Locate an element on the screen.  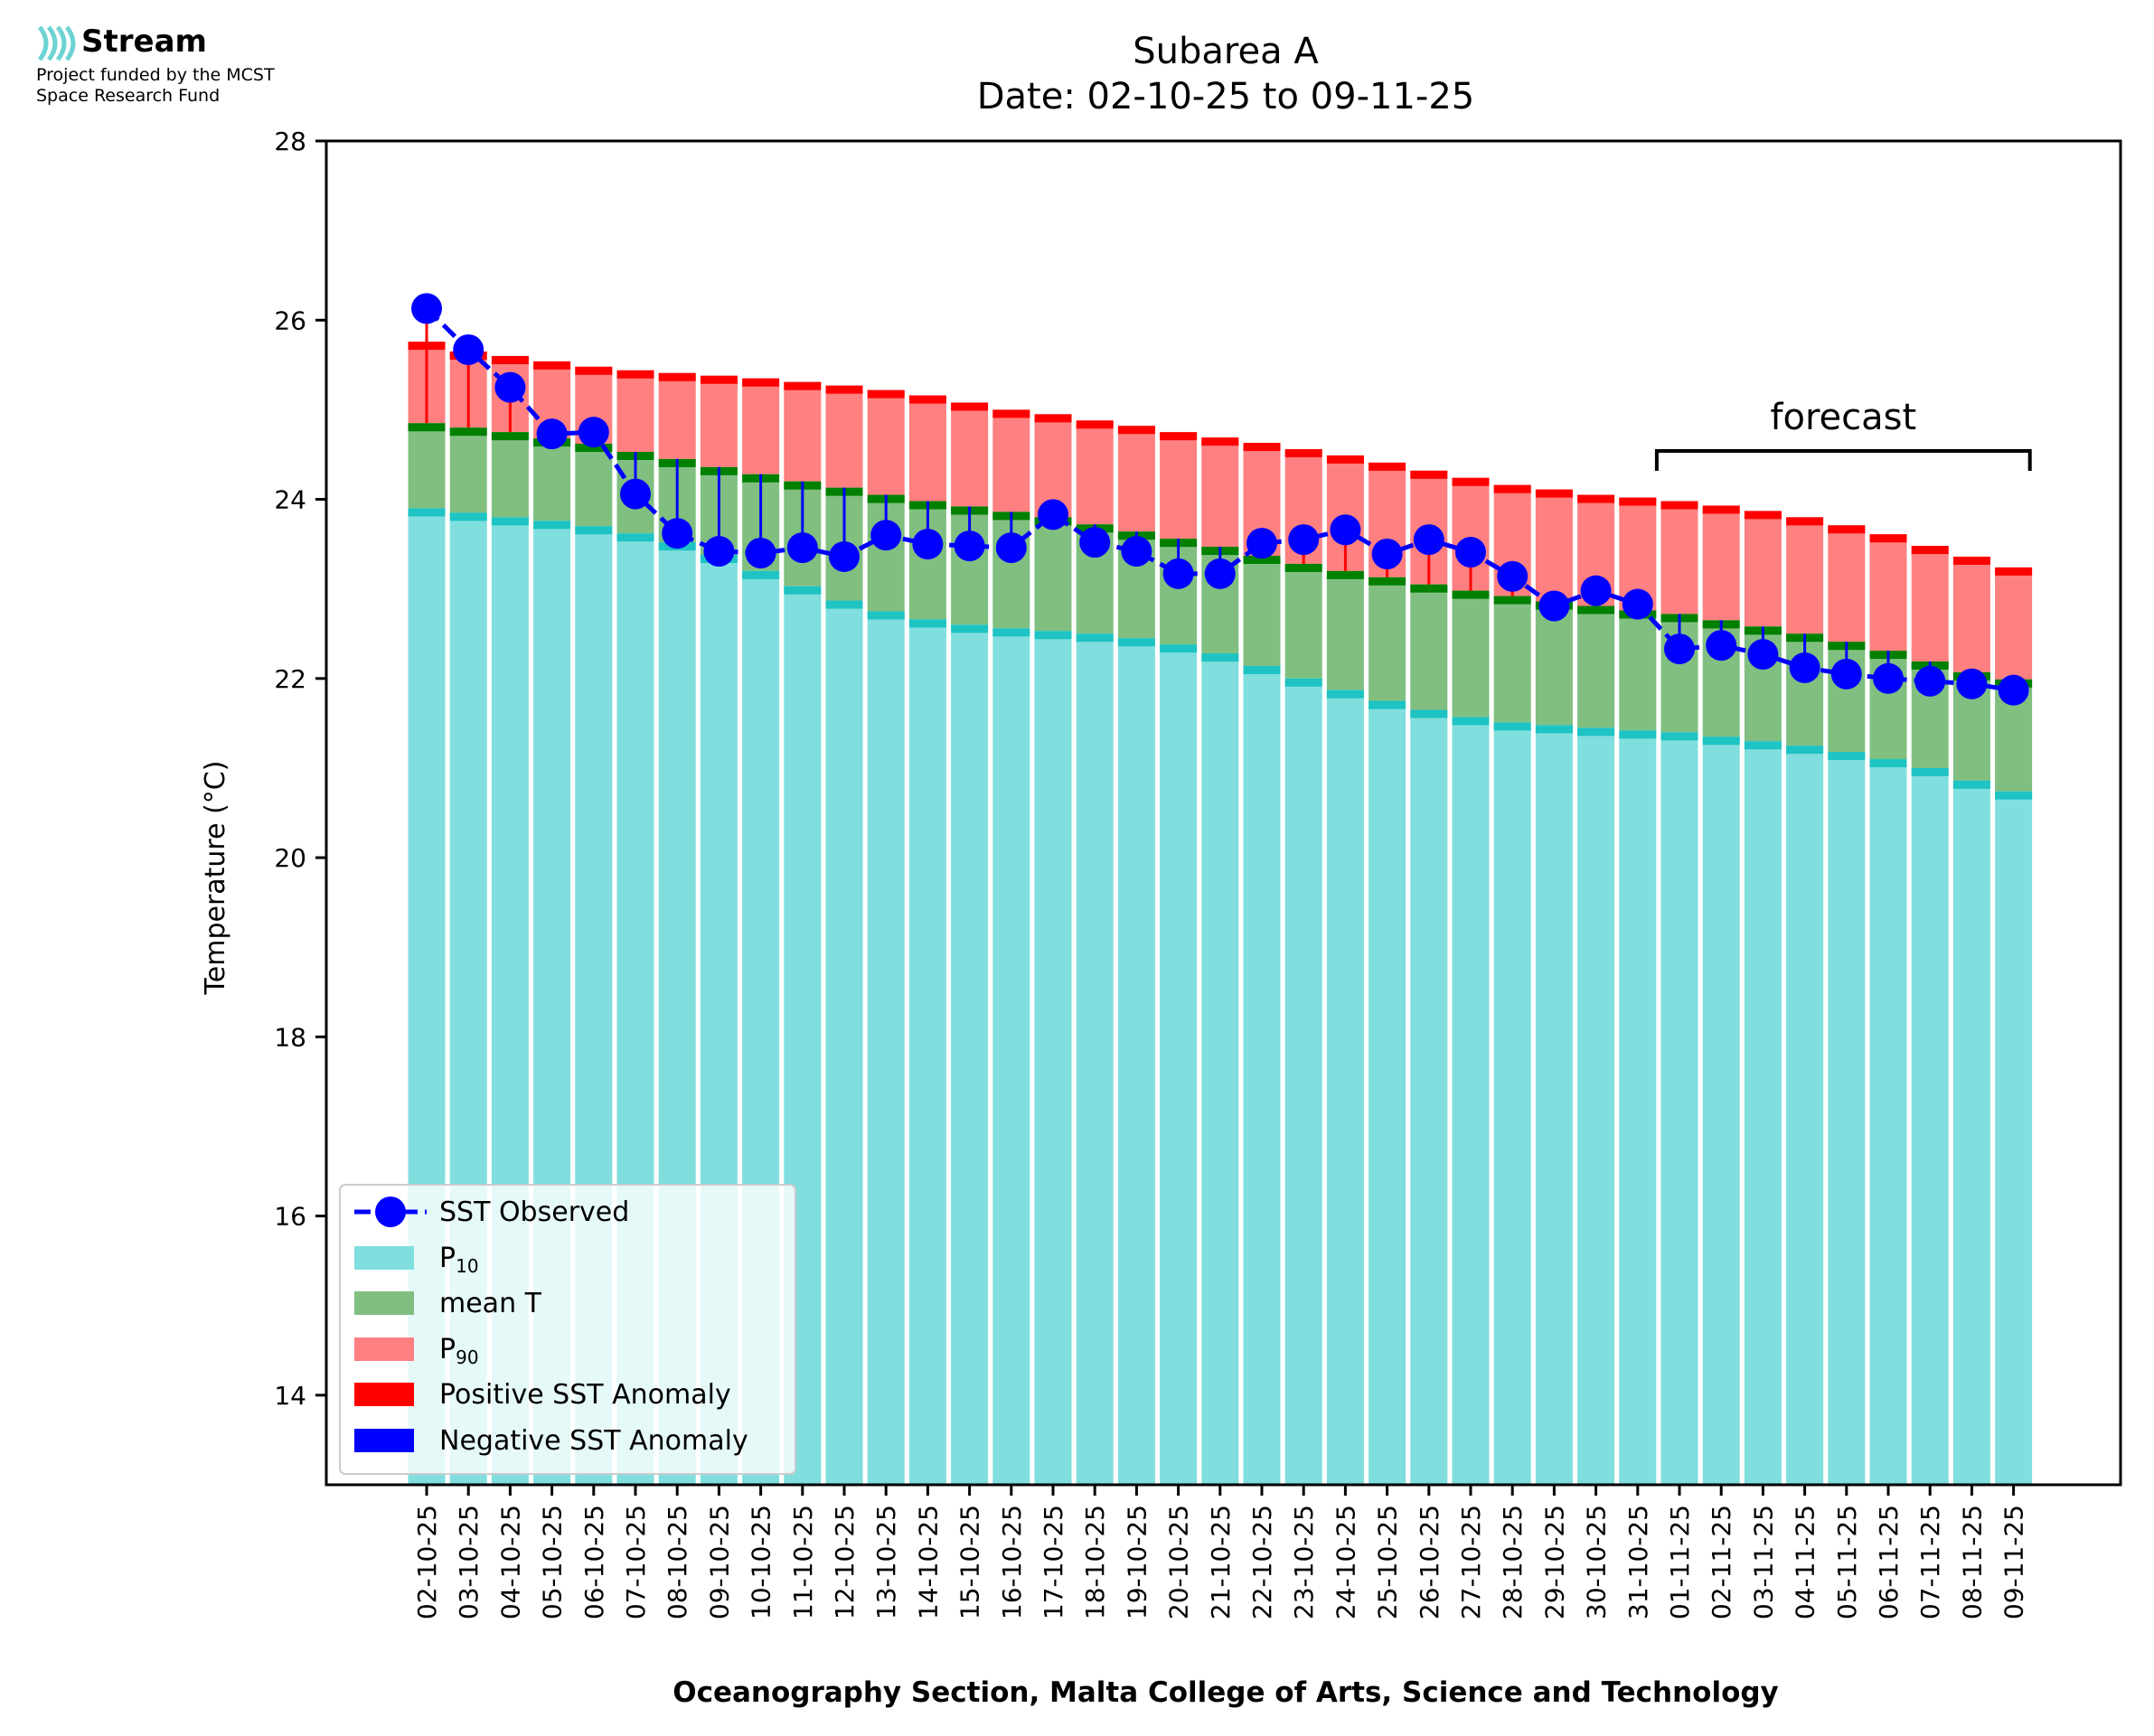
x-tick-label: 05-10-25 is located at coordinates (553, 1562).